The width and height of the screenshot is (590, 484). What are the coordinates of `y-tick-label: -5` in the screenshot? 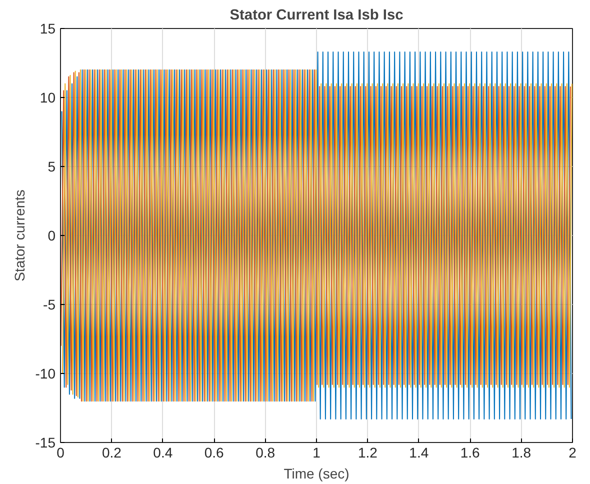 It's located at (49, 304).